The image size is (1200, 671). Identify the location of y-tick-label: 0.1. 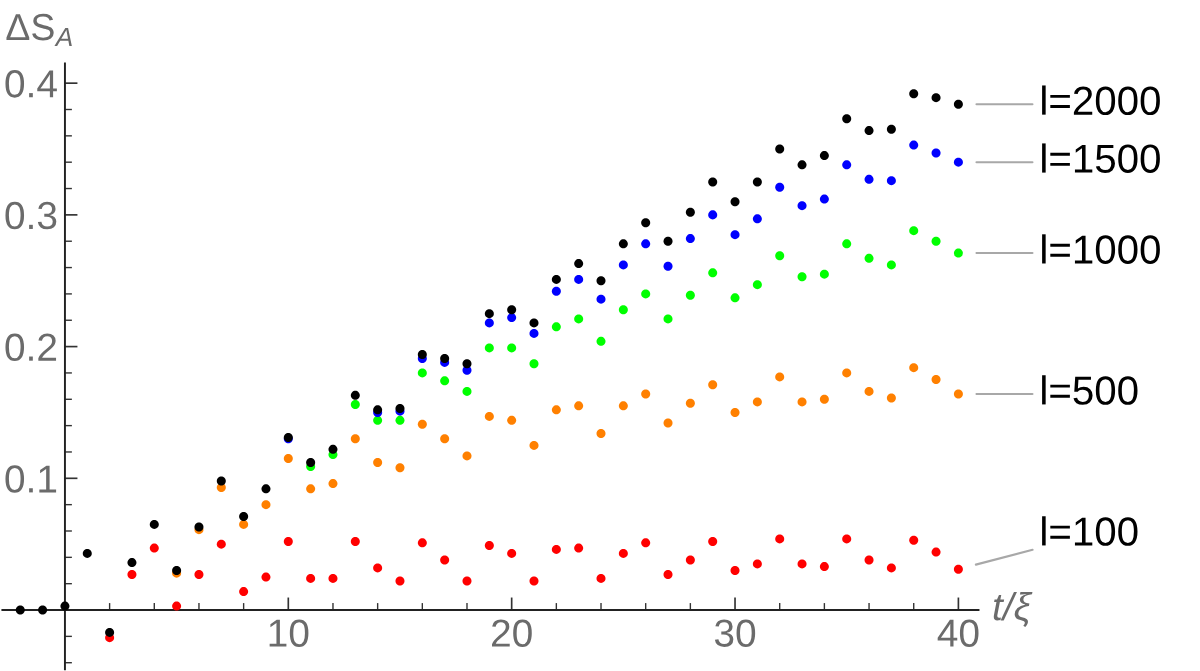
(31, 479).